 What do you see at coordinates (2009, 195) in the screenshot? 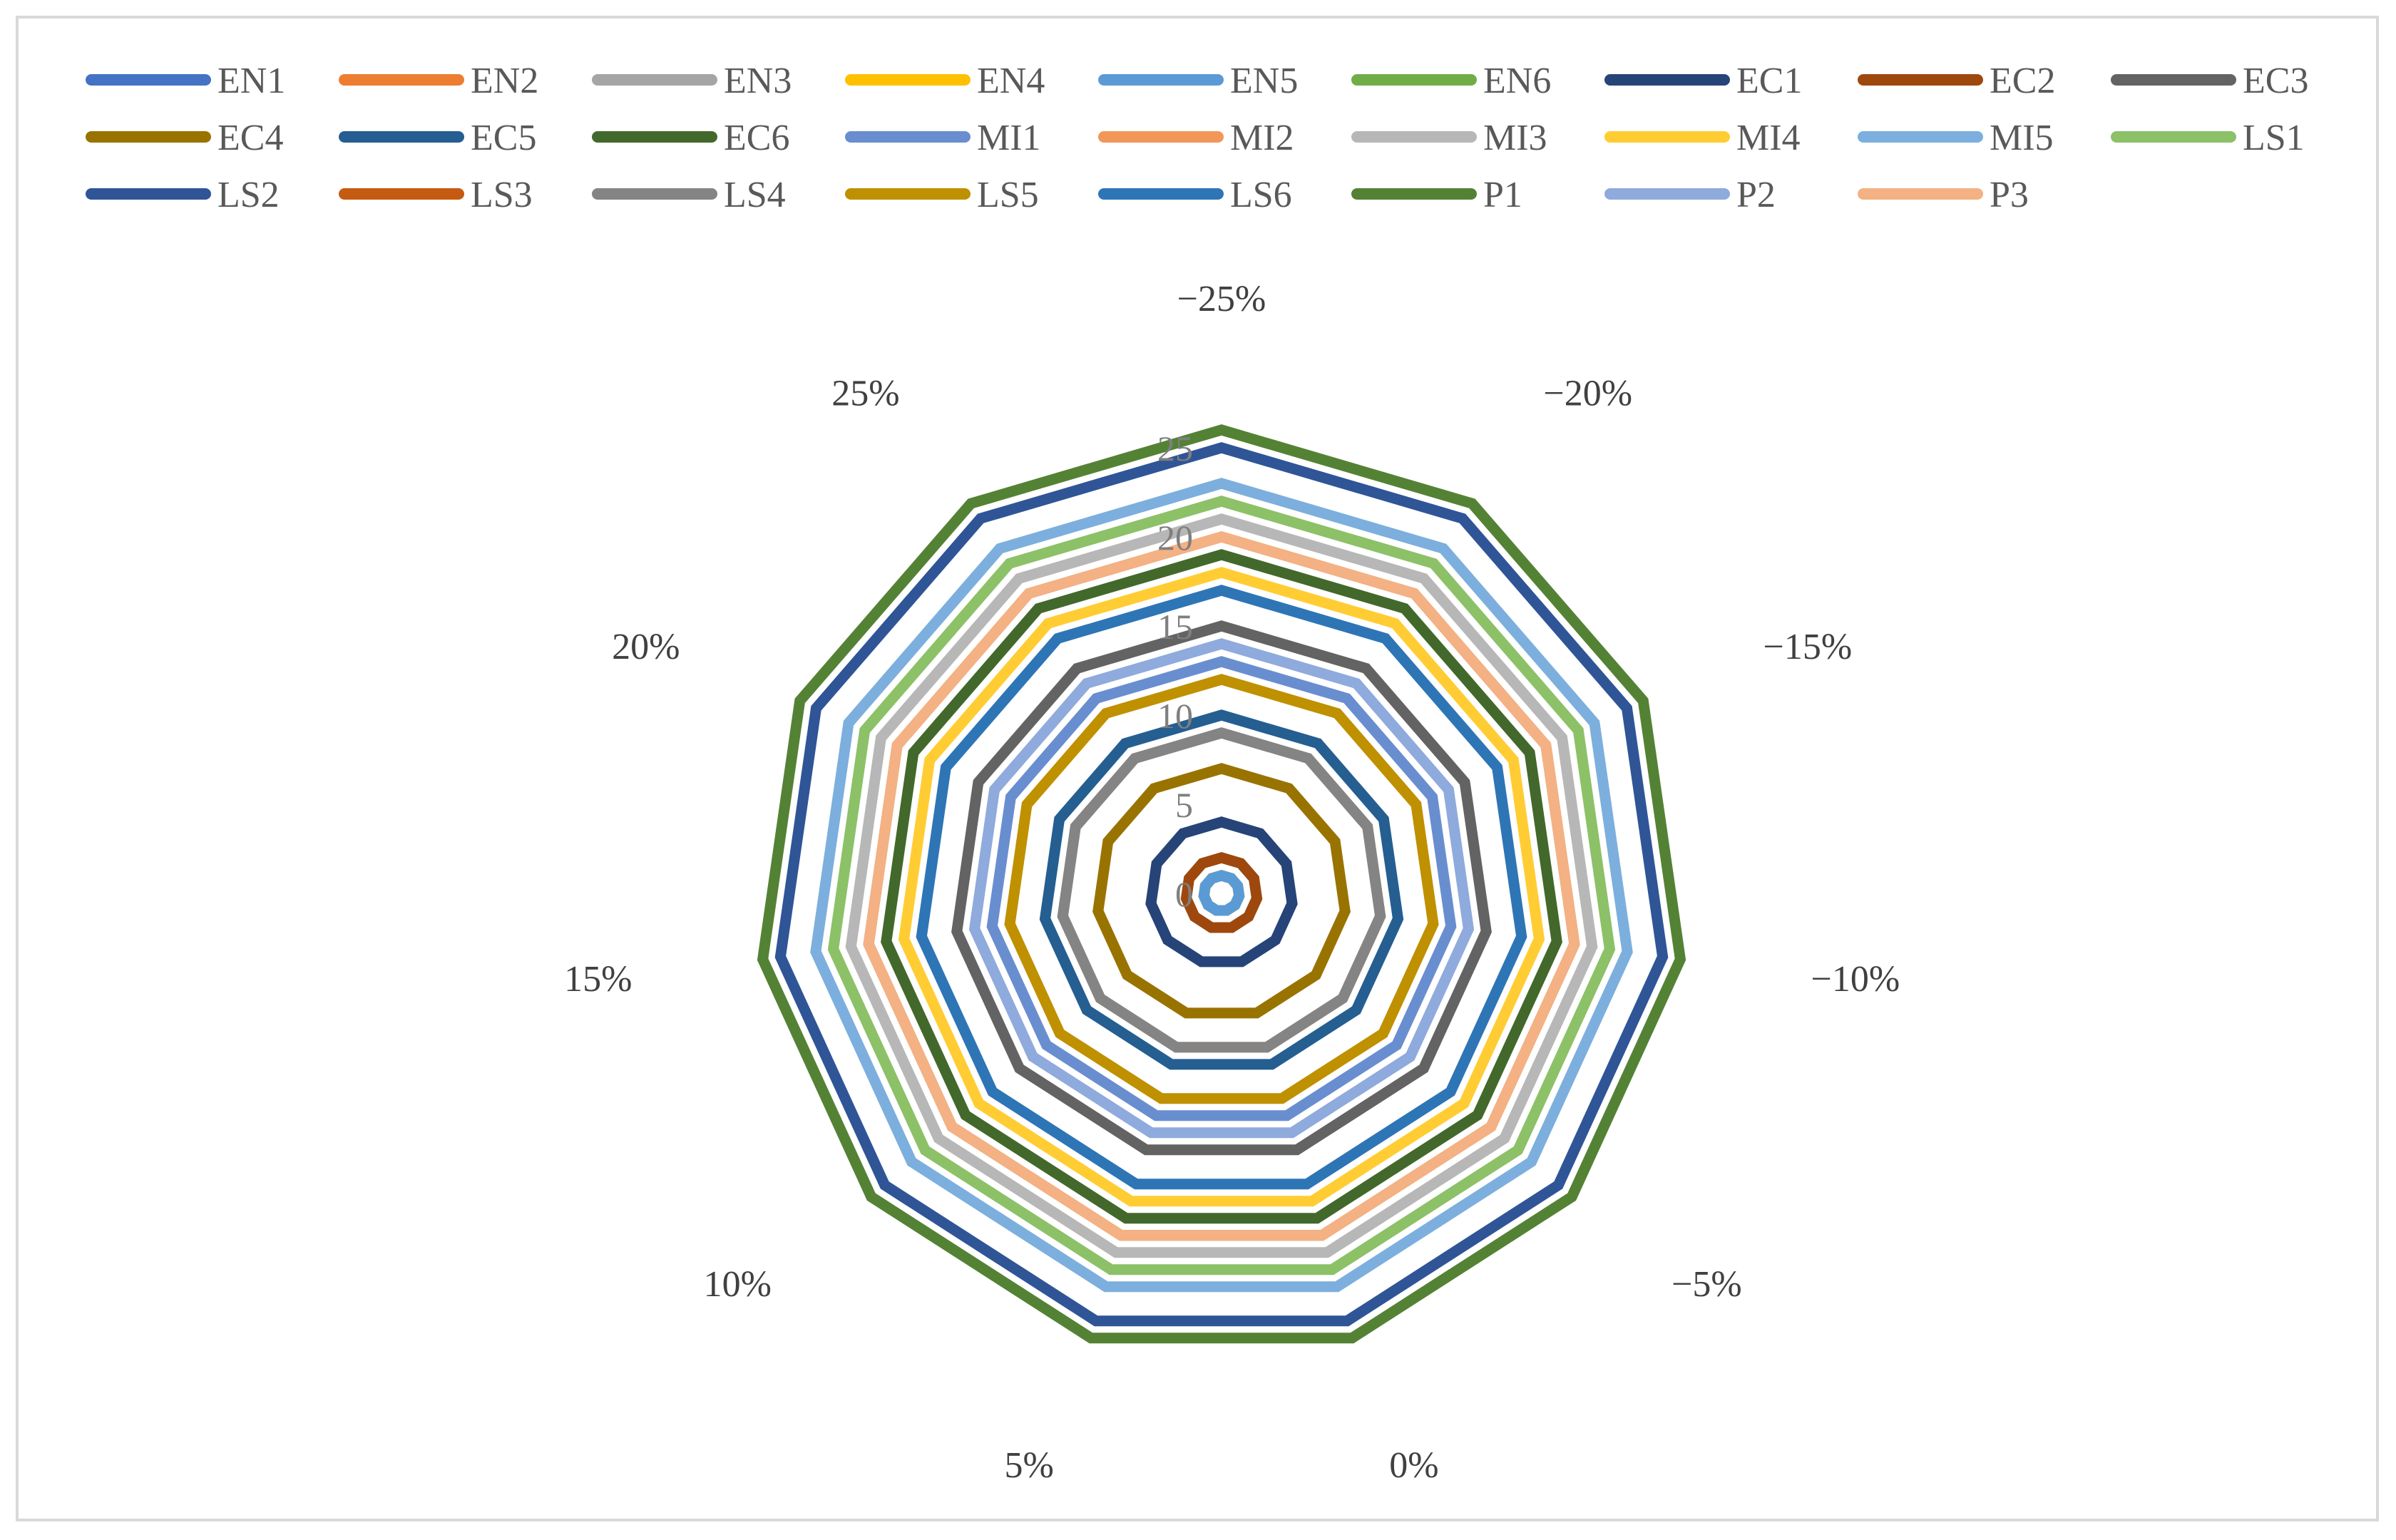
I see `legend-label: P3` at bounding box center [2009, 195].